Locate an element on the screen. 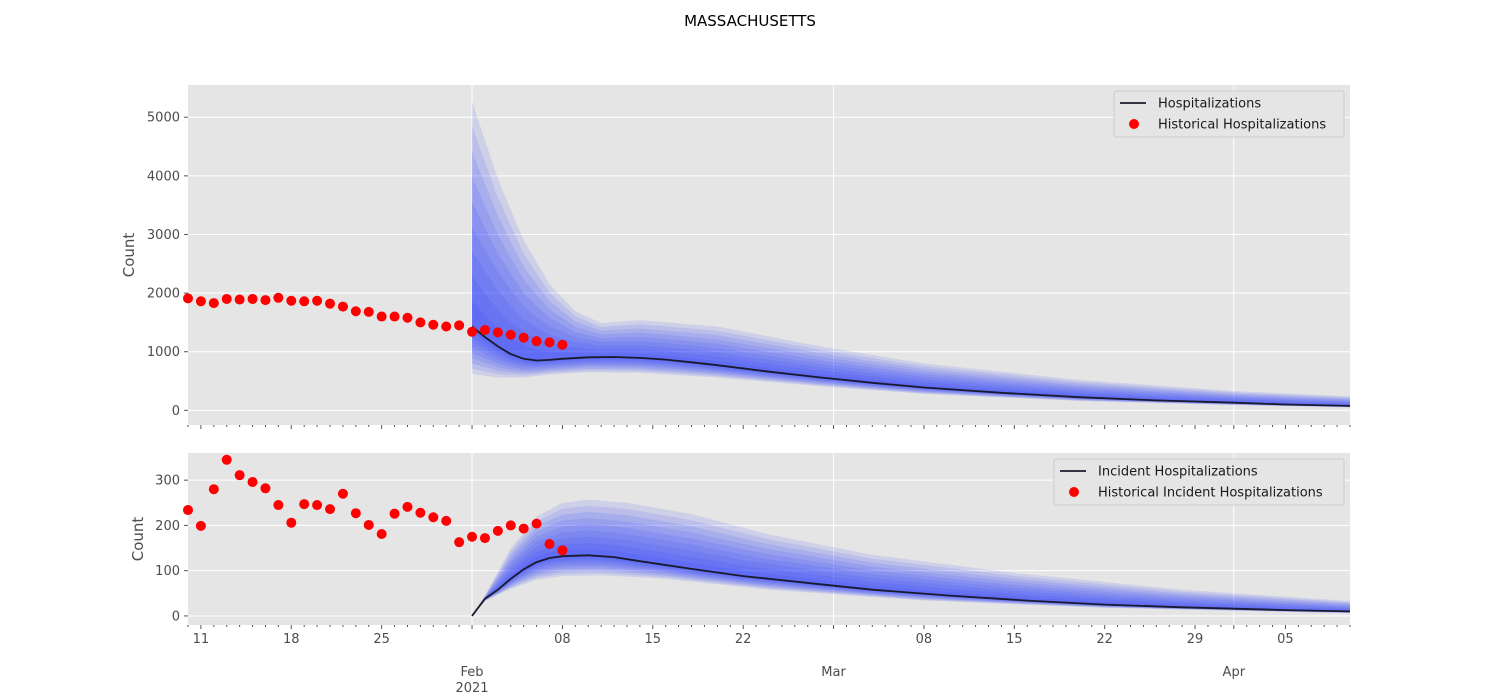 This screenshot has height=700, width=1500. x-day-label: 29 is located at coordinates (1195, 639).